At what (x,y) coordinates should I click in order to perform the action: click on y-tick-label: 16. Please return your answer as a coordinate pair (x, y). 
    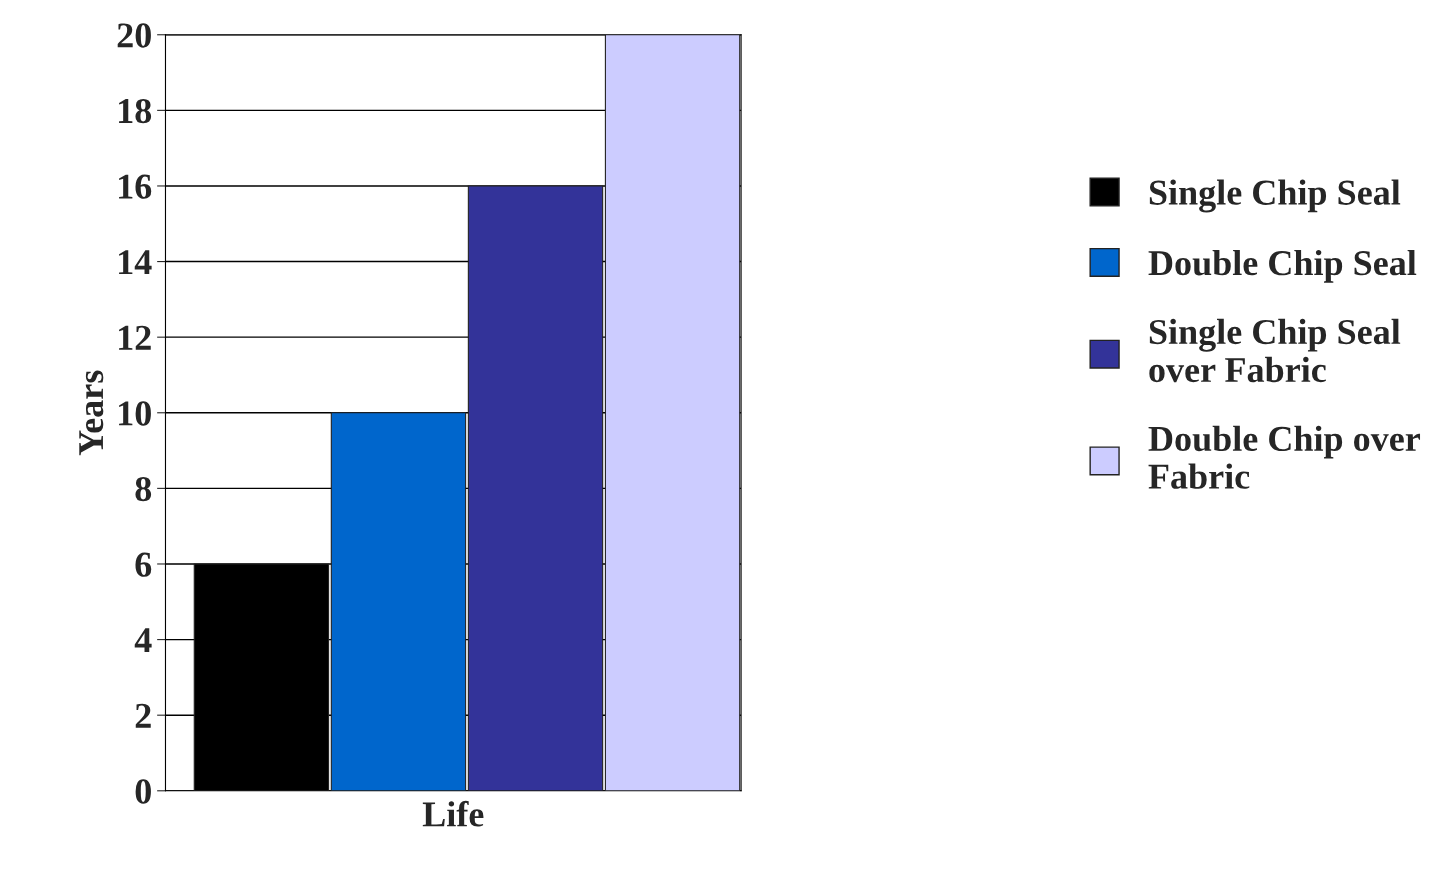
    Looking at the image, I should click on (135, 186).